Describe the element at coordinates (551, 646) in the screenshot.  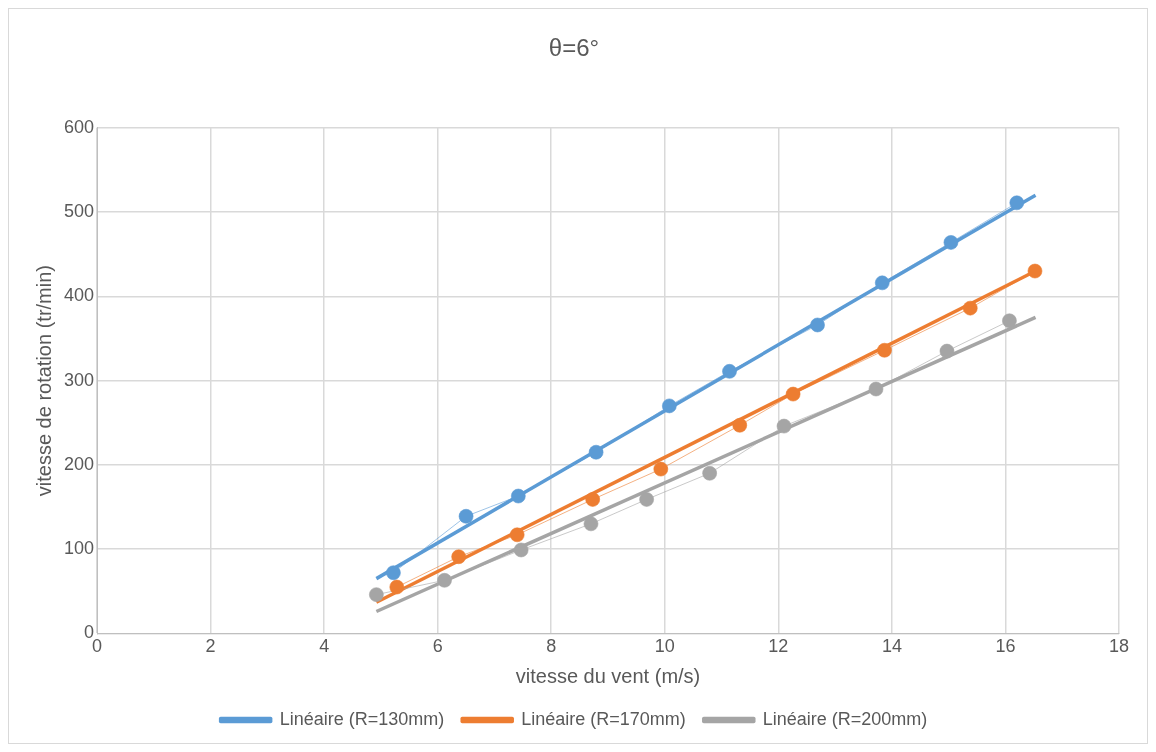
I see `x-tick-label: 8` at that location.